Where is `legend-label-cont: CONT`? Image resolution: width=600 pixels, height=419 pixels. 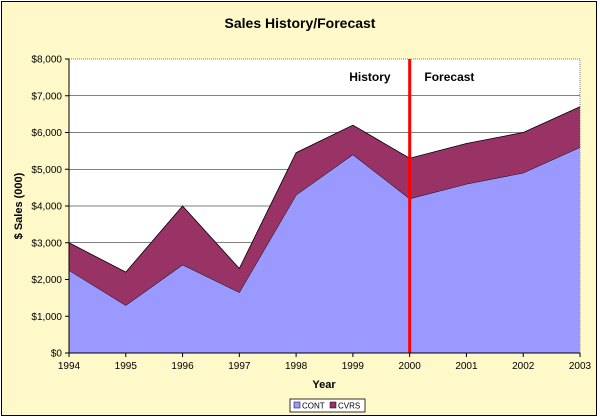 legend-label-cont: CONT is located at coordinates (313, 406).